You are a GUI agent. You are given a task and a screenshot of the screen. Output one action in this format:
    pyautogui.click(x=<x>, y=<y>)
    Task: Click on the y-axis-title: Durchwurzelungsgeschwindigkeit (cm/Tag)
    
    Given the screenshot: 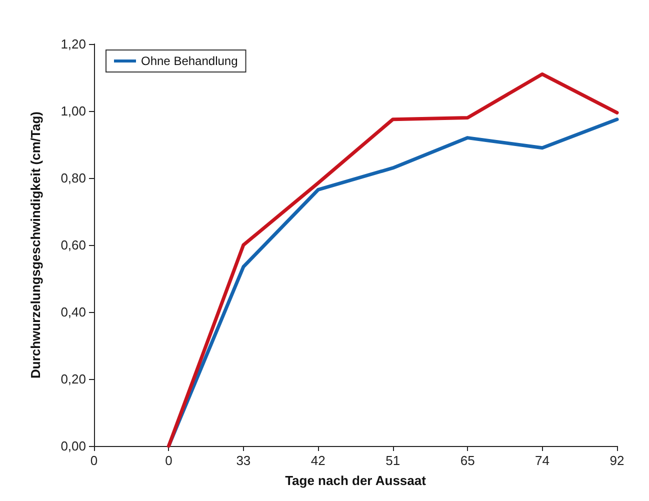 What is the action you would take?
    pyautogui.click(x=35, y=245)
    